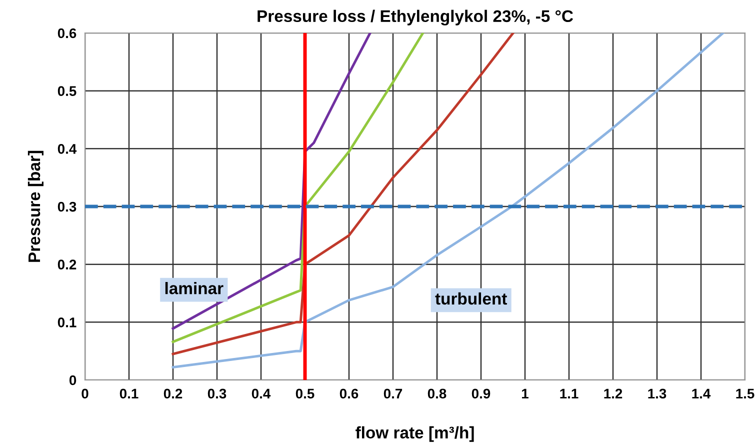  Describe the element at coordinates (393, 393) in the screenshot. I see `x-tick-label: 0.7` at that location.